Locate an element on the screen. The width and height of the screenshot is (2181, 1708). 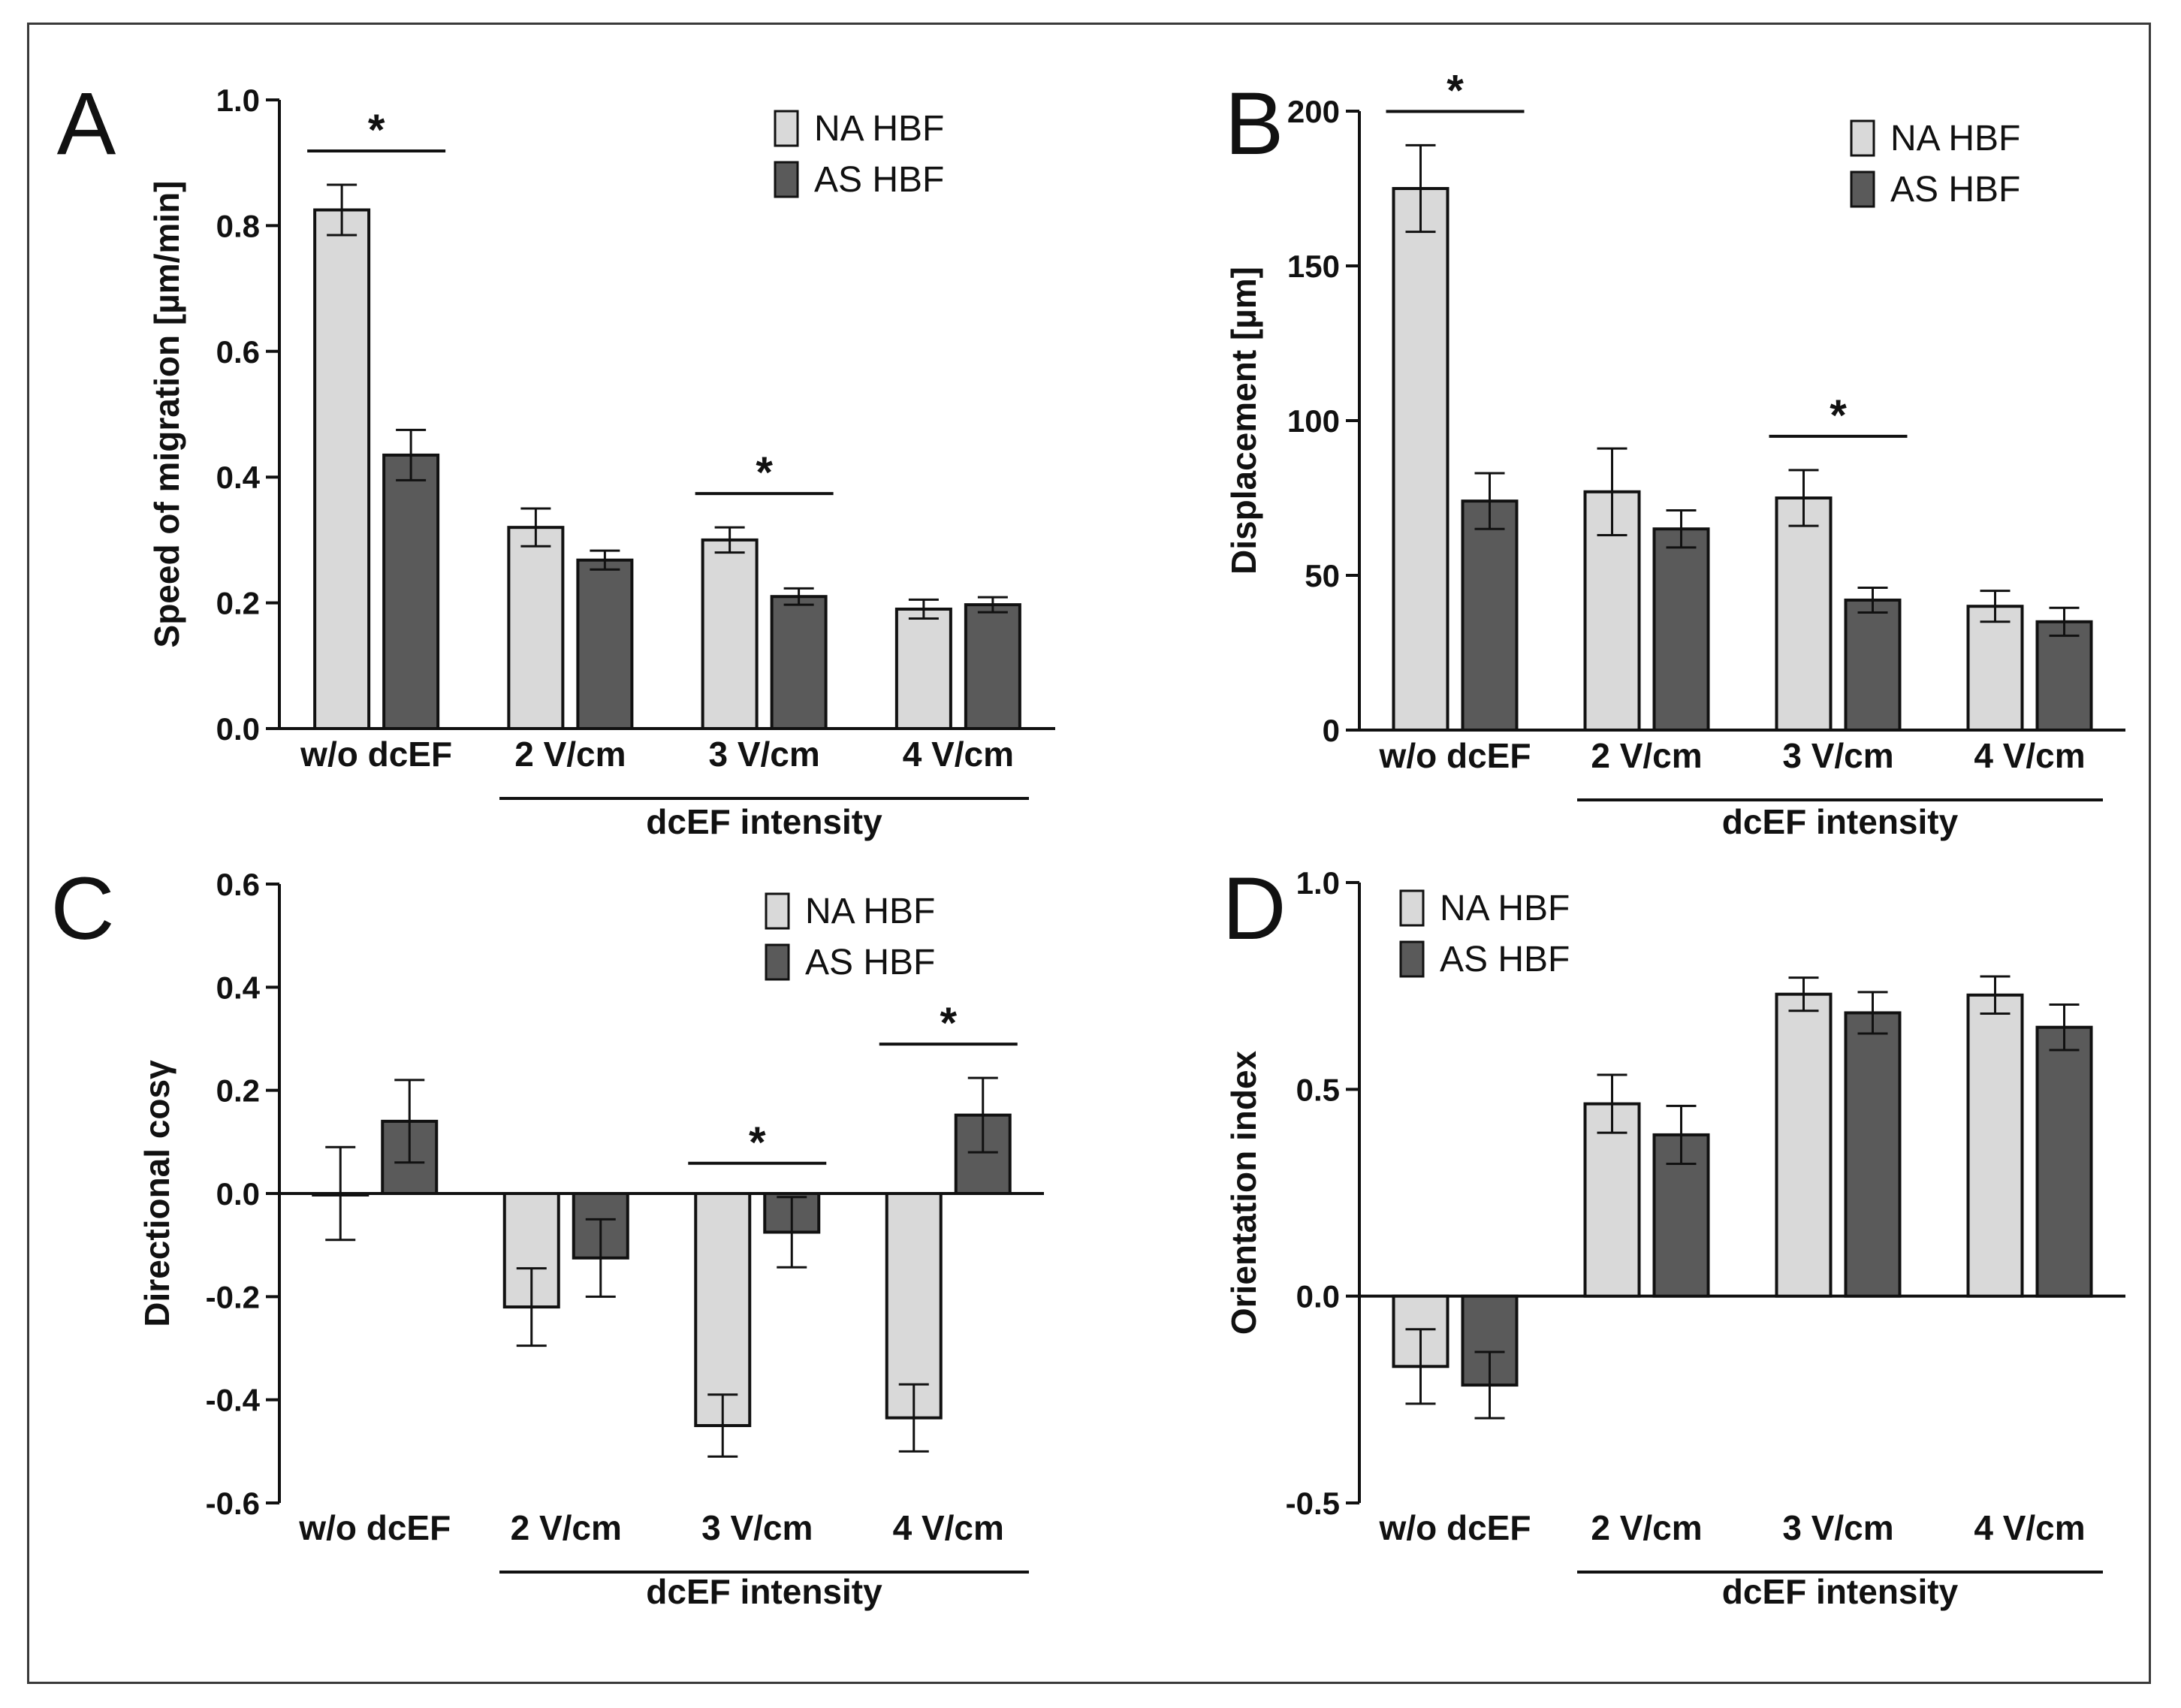
y-axis-label: Displacement [µm] is located at coordinates (1243, 421).